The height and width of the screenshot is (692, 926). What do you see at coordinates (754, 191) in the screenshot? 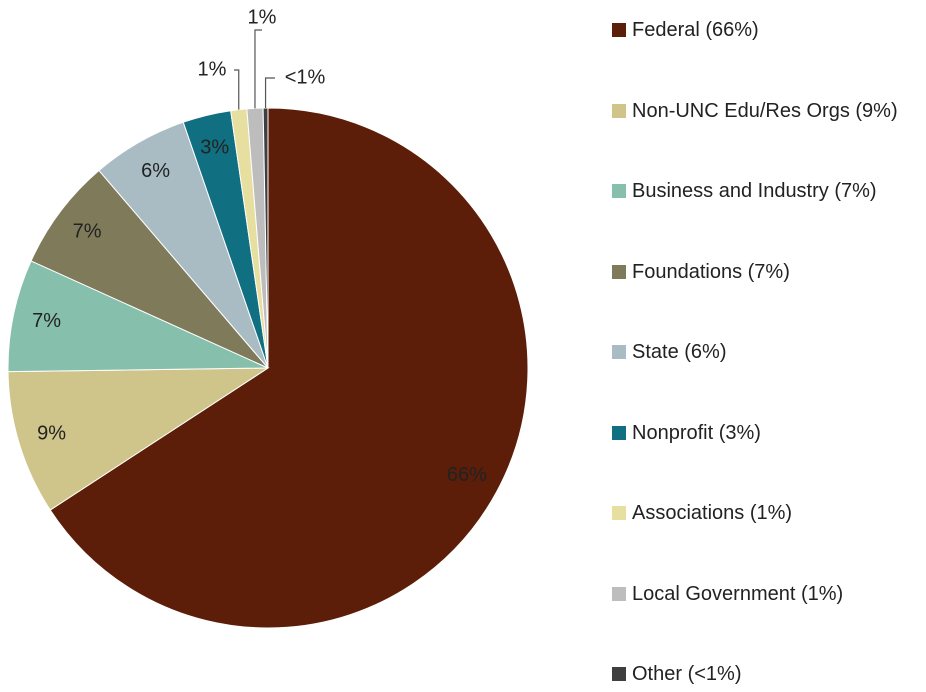
I see `legend-label: Business and Industry (7%)` at bounding box center [754, 191].